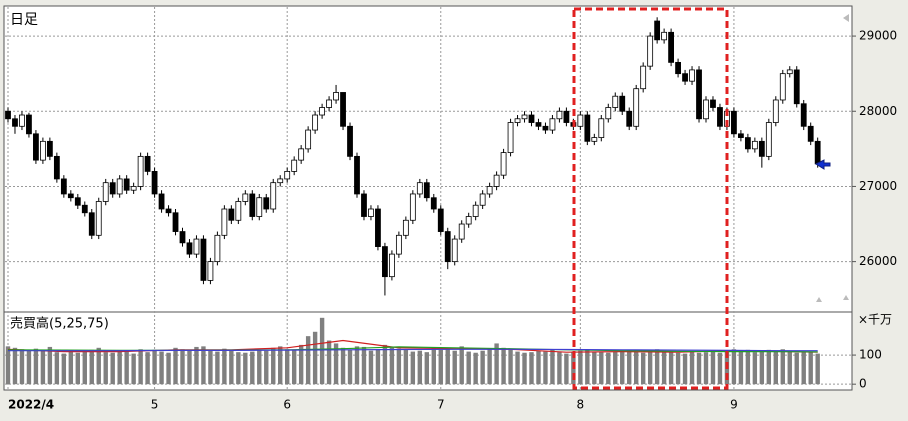 The height and width of the screenshot is (421, 908). What do you see at coordinates (822, 164) in the screenshot?
I see `current-arrow` at bounding box center [822, 164].